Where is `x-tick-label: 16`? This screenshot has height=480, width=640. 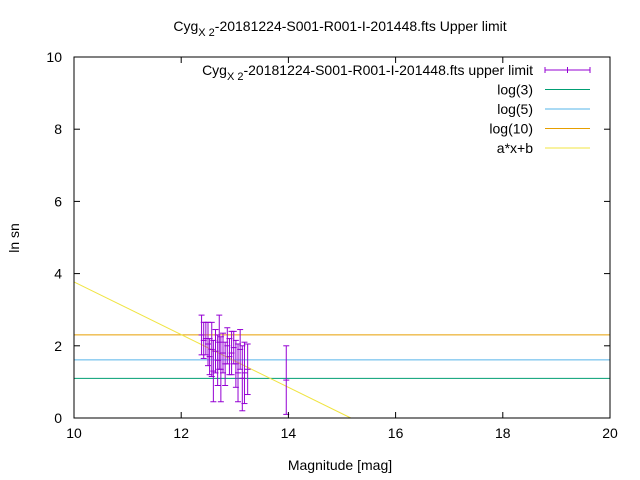
x-tick-label: 16 is located at coordinates (396, 433).